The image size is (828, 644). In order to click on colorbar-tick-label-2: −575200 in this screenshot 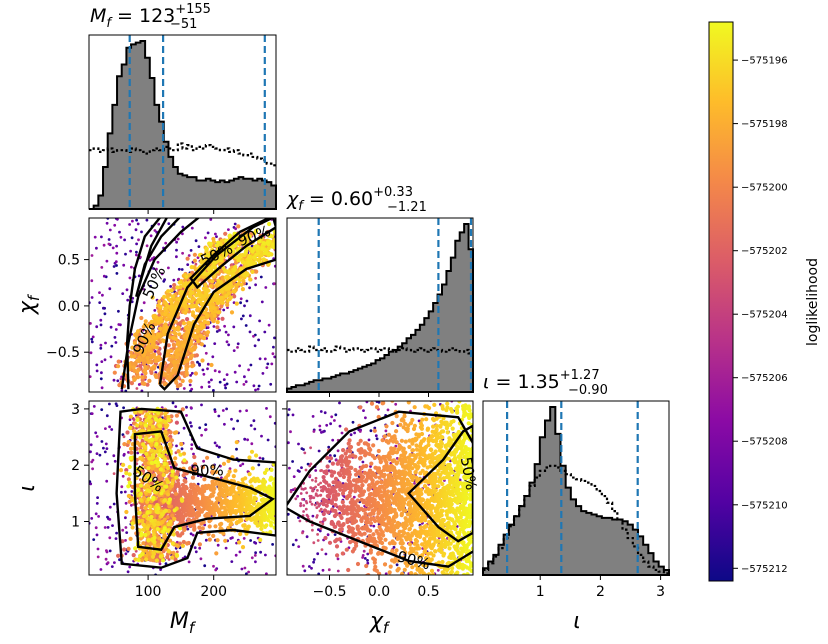, I will do `click(764, 188)`.